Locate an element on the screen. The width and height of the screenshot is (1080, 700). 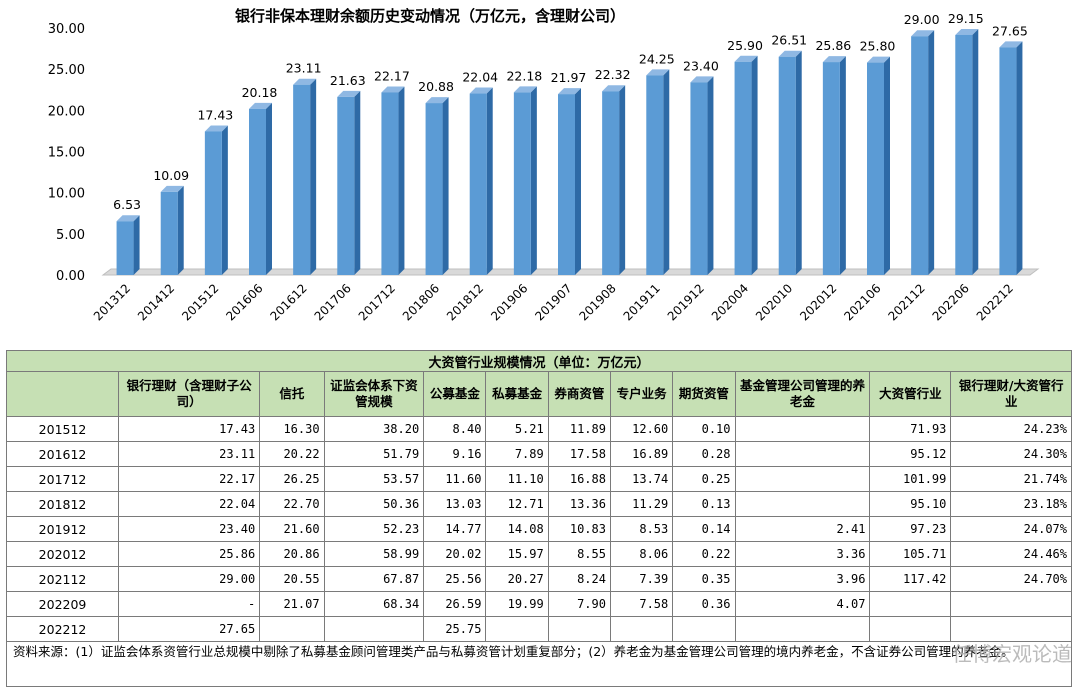
table-cell: 0.14 is located at coordinates (704, 529).